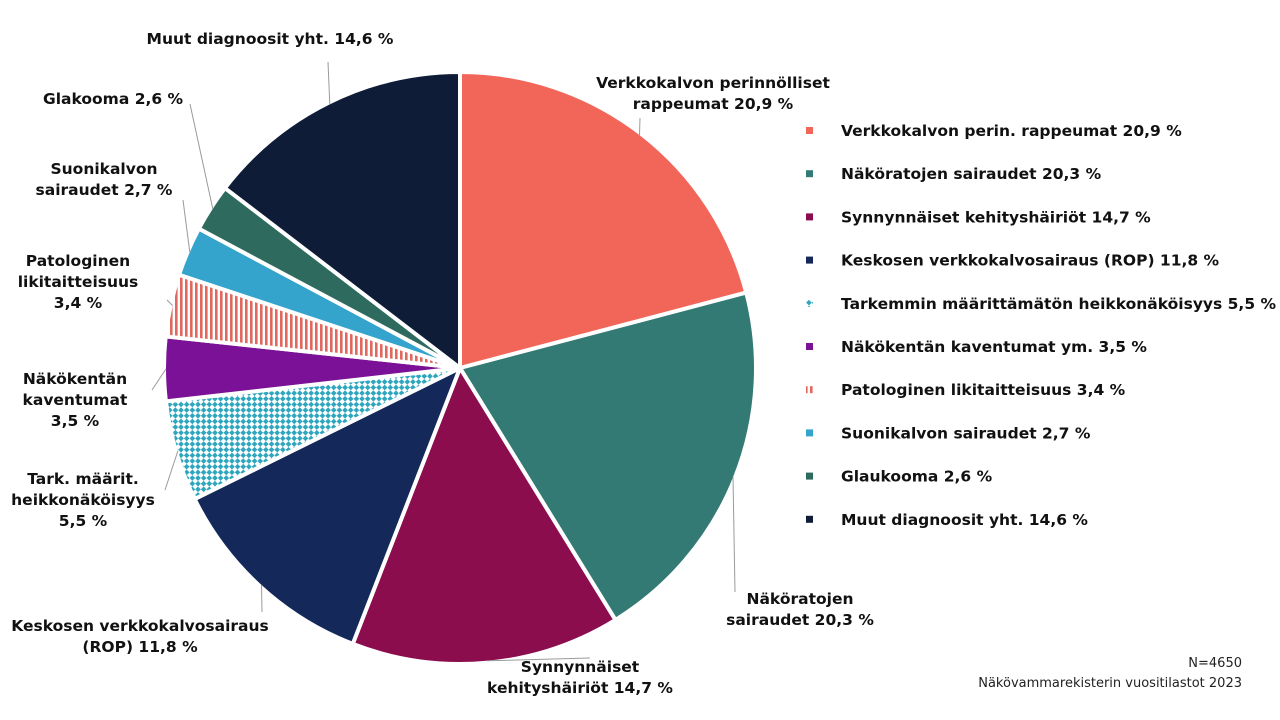 This screenshot has width=1280, height=720. I want to click on leader-line-patologinen-likitaitteisuus, so click(170, 303).